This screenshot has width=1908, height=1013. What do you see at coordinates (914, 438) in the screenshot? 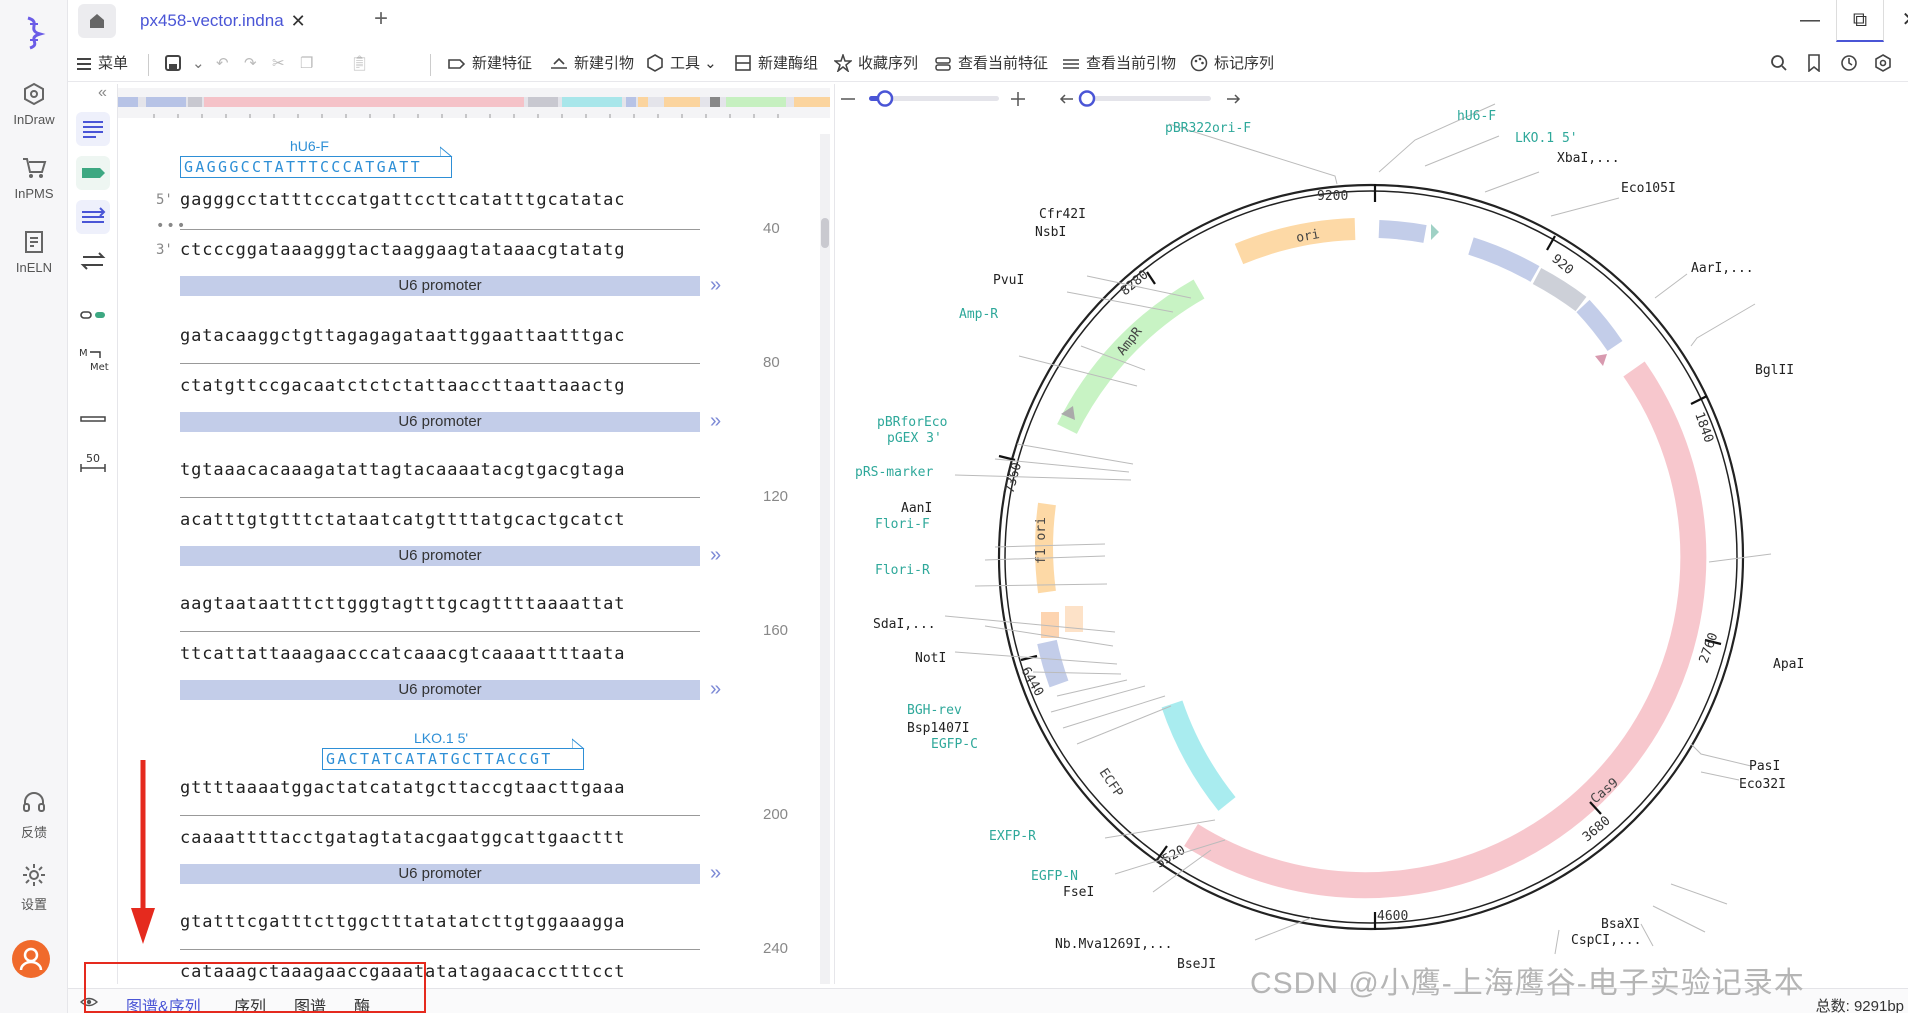
I see `site-label: pGEX 3'` at bounding box center [914, 438].